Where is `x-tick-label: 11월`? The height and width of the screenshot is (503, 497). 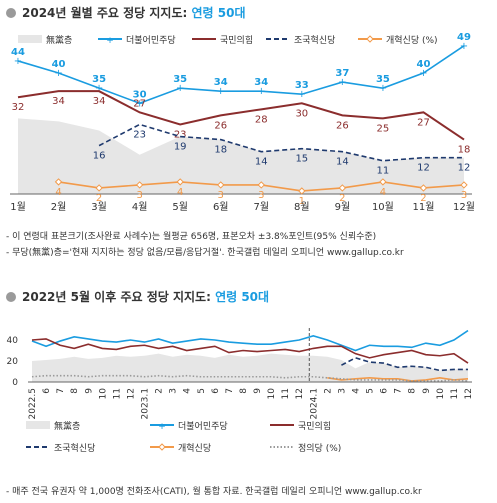 x-tick-label: 11월 is located at coordinates (423, 207).